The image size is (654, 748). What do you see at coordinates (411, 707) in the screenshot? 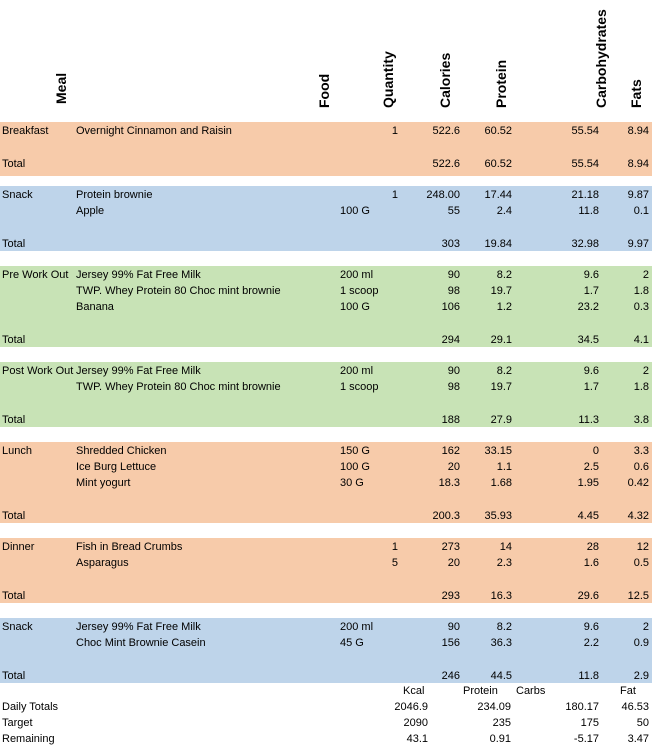
I see `summary-kcal: 2046.9` at bounding box center [411, 707].